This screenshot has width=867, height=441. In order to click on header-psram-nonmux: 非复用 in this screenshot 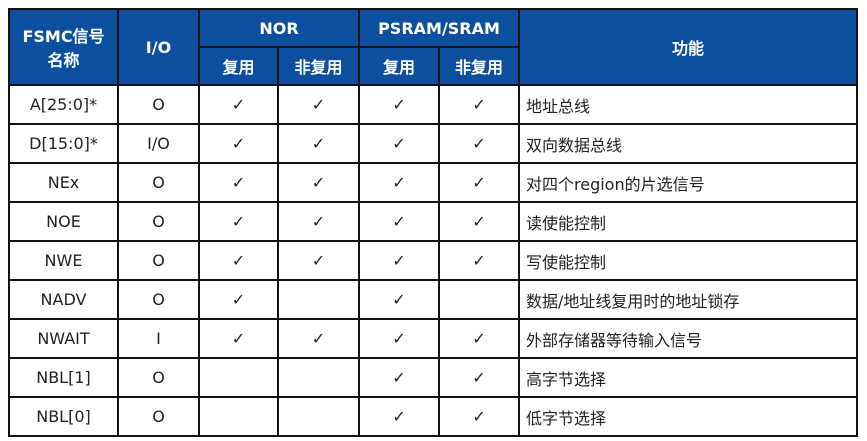, I will do `click(479, 66)`.